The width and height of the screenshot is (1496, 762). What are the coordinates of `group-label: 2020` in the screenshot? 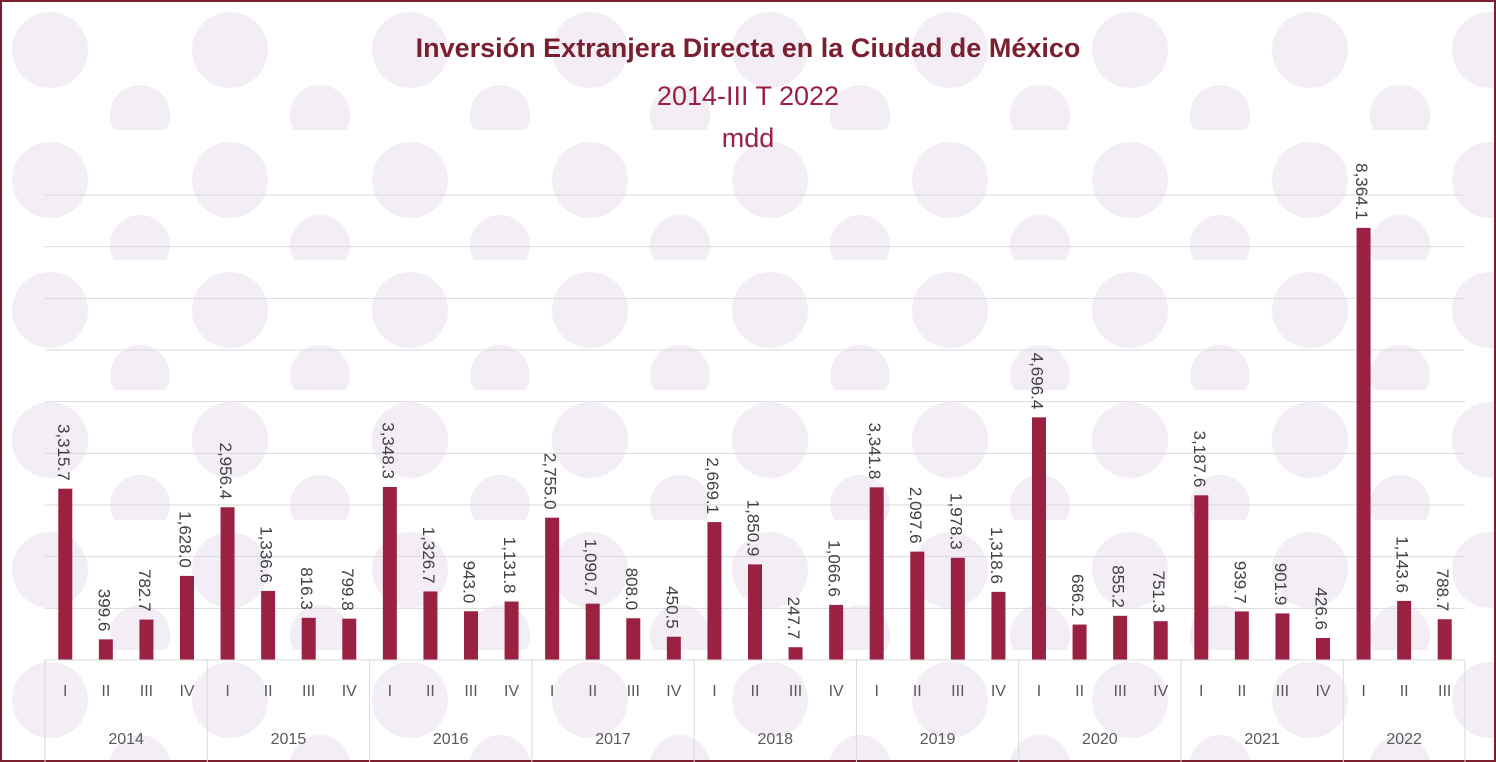 It's located at (1100, 739).